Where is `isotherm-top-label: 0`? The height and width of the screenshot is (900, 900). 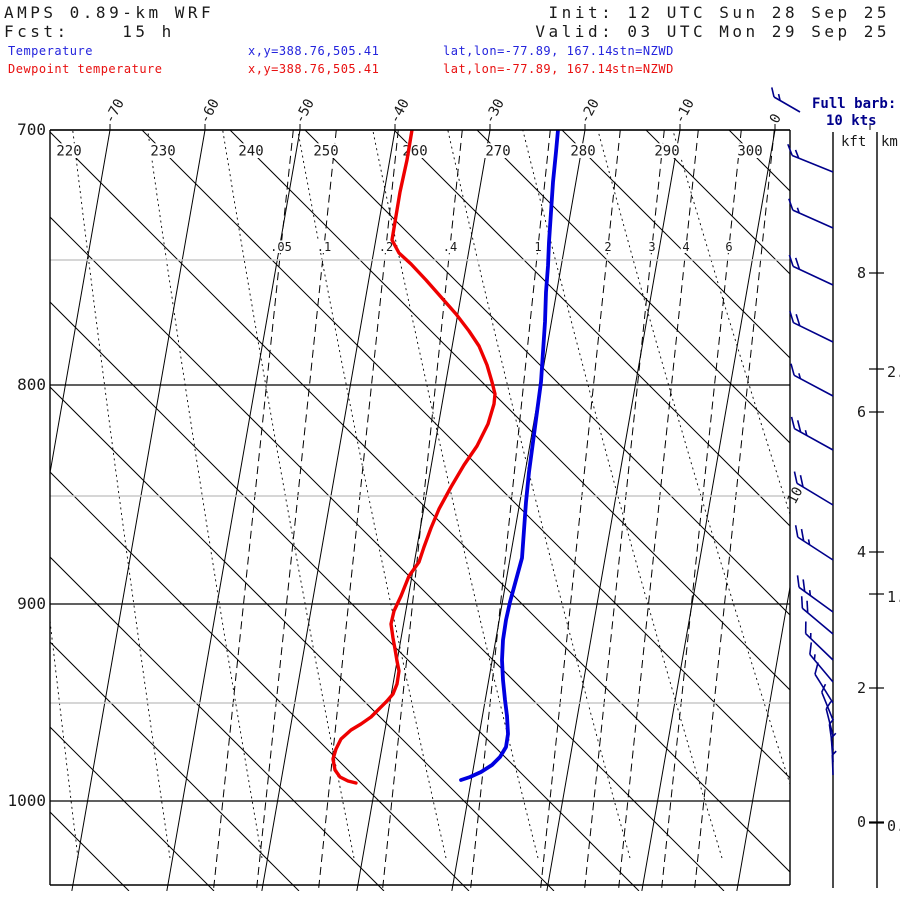
isotherm-top-label: 0 is located at coordinates (776, 118).